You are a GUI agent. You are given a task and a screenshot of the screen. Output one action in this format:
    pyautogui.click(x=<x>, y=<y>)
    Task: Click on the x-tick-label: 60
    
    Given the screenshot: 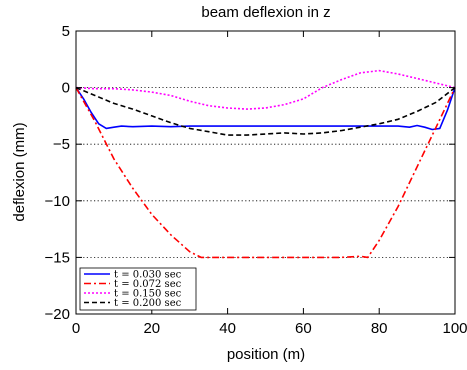 What is the action you would take?
    pyautogui.click(x=303, y=328)
    